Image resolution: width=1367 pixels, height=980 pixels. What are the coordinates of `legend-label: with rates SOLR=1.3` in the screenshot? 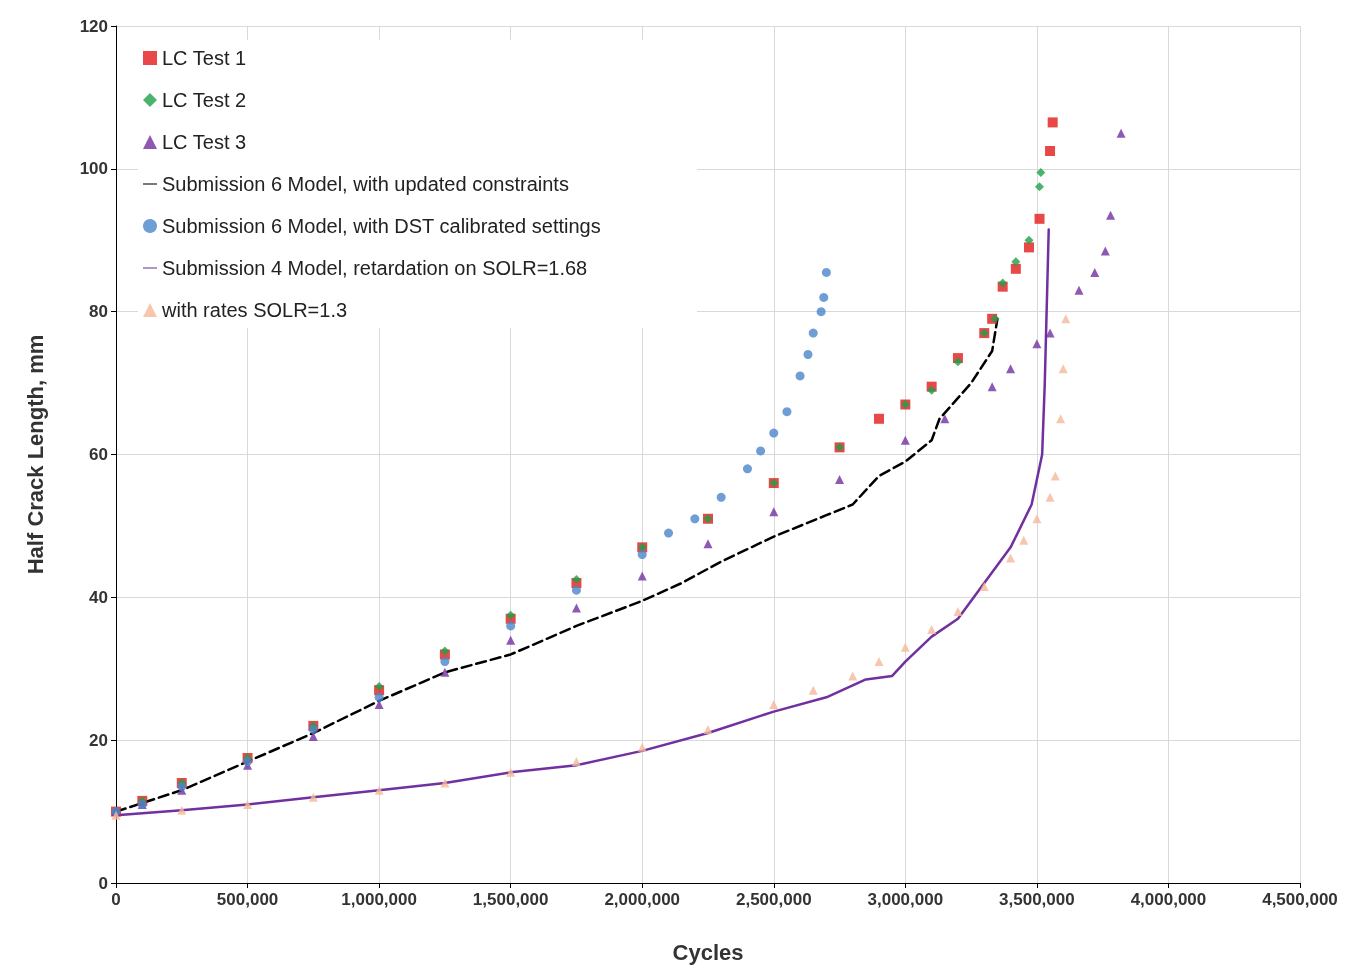 It's located at (254, 310).